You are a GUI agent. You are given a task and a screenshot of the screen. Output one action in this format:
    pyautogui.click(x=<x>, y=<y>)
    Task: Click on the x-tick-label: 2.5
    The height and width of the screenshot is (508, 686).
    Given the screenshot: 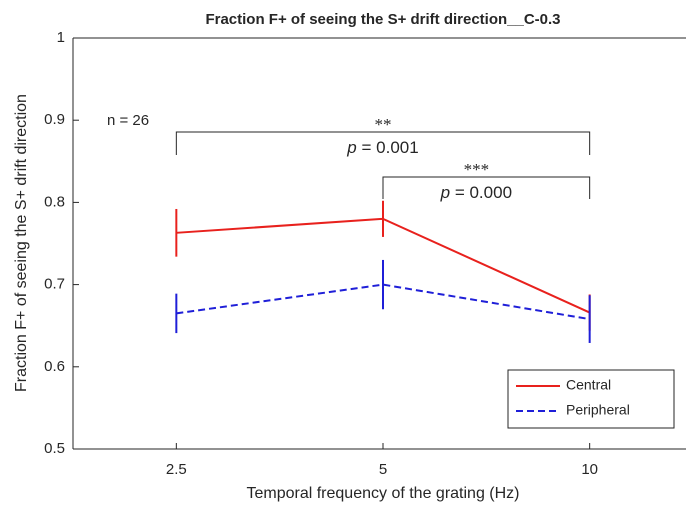 What is the action you would take?
    pyautogui.click(x=176, y=469)
    